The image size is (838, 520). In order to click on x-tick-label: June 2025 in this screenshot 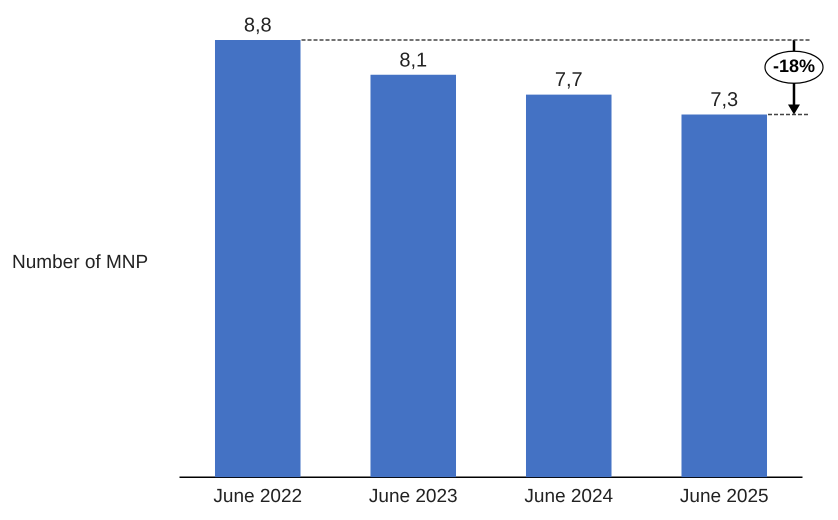, I will do `click(724, 496)`.